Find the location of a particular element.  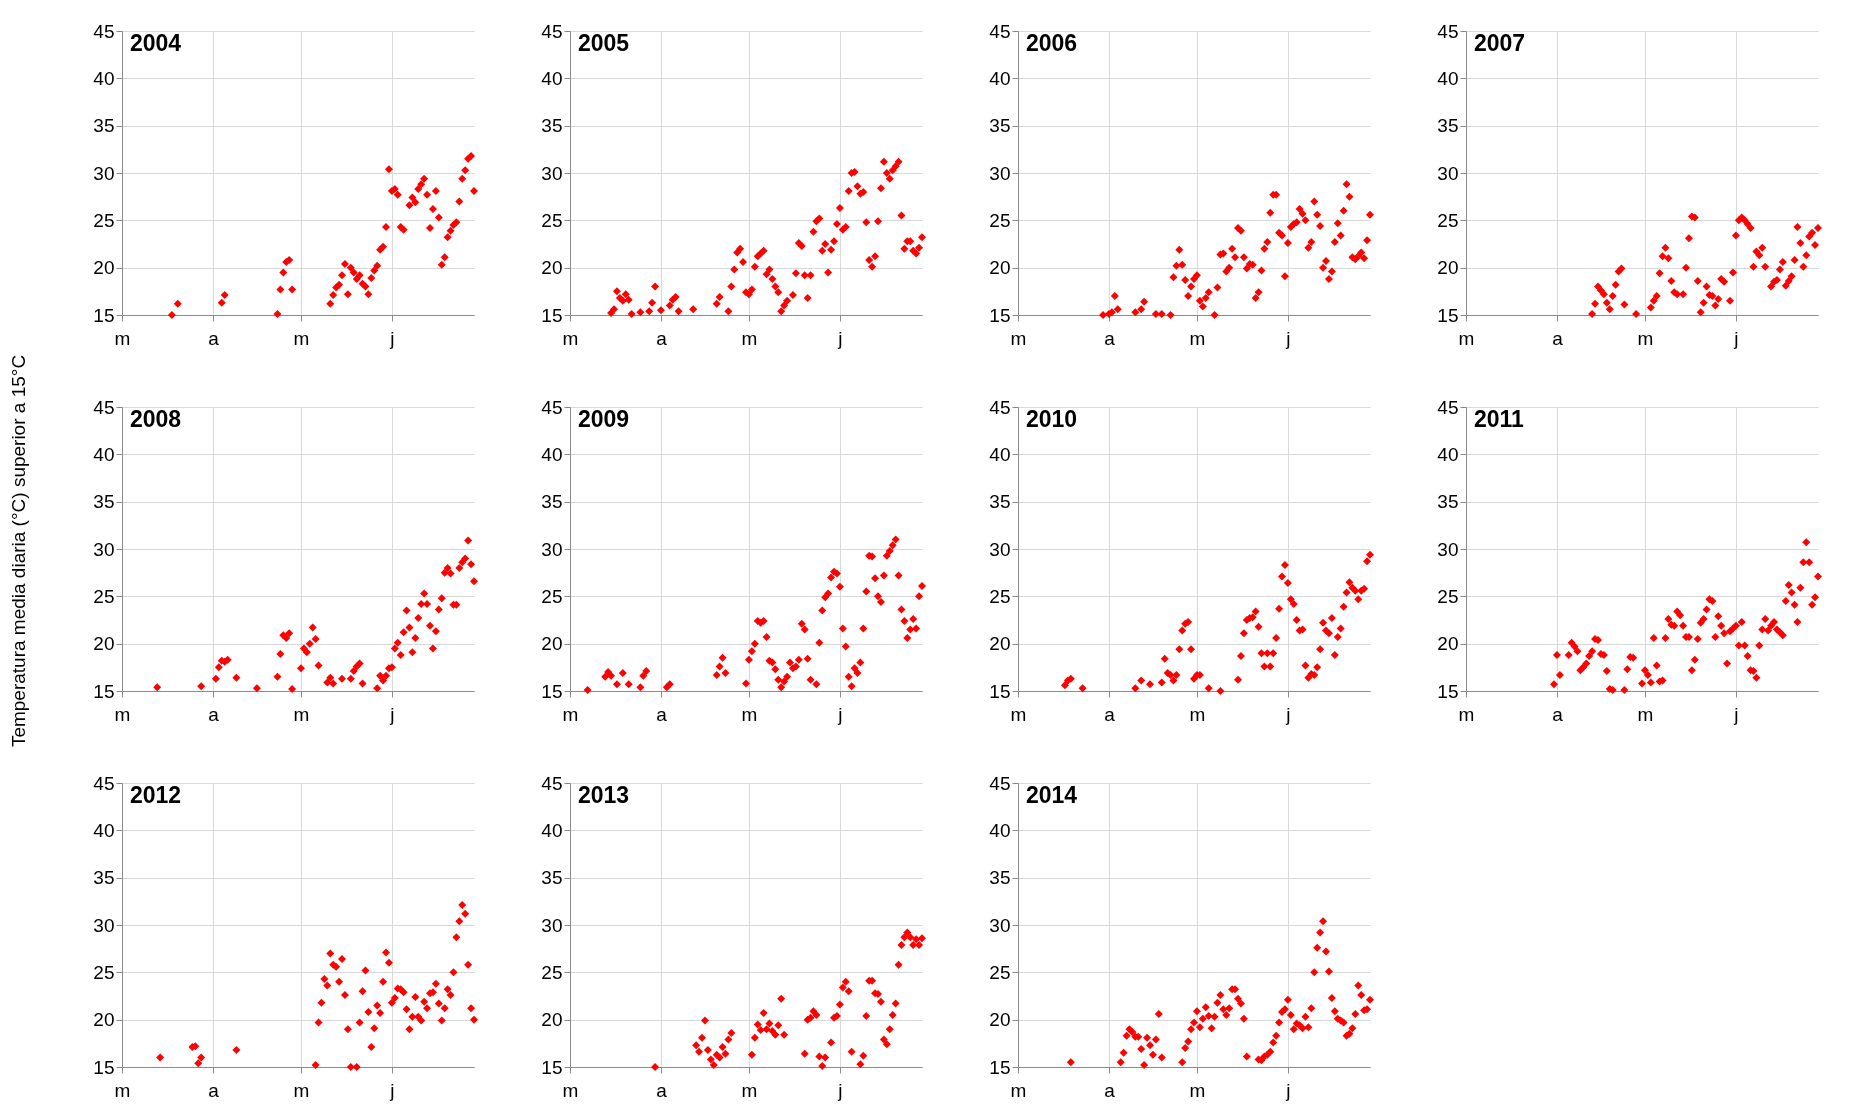

chart-title: 2011 is located at coordinates (1499, 419).